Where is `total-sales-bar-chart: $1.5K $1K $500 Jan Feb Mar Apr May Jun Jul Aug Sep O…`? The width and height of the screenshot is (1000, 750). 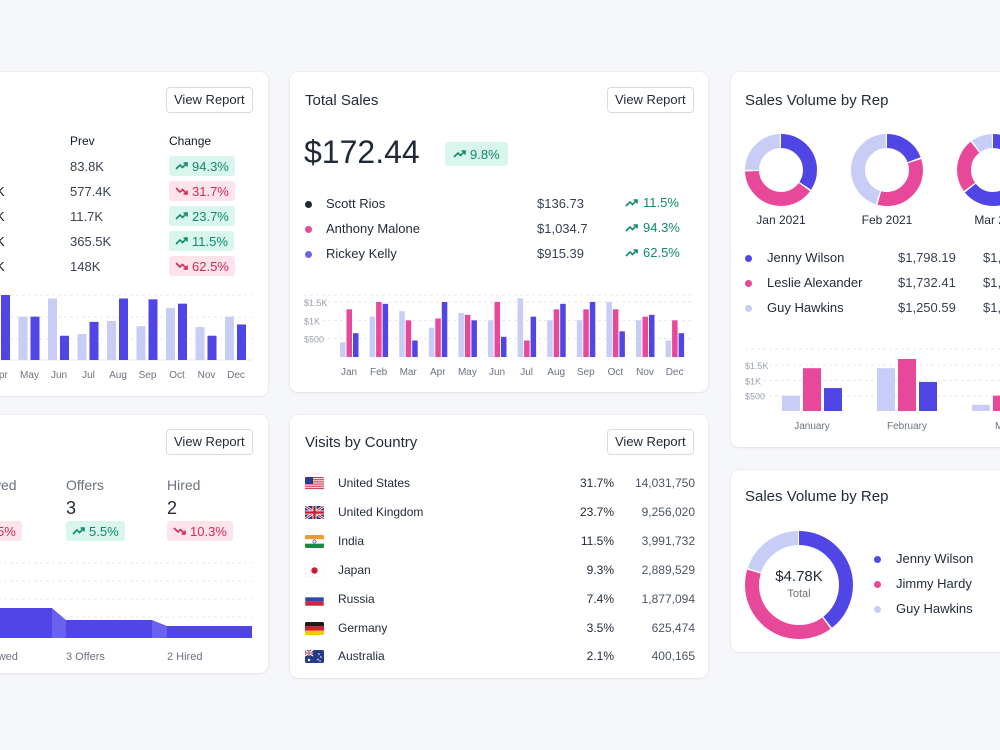 total-sales-bar-chart: $1.5K $1K $500 Jan Feb Mar Apr May Jun Jul Aug Sep O… is located at coordinates (499, 336).